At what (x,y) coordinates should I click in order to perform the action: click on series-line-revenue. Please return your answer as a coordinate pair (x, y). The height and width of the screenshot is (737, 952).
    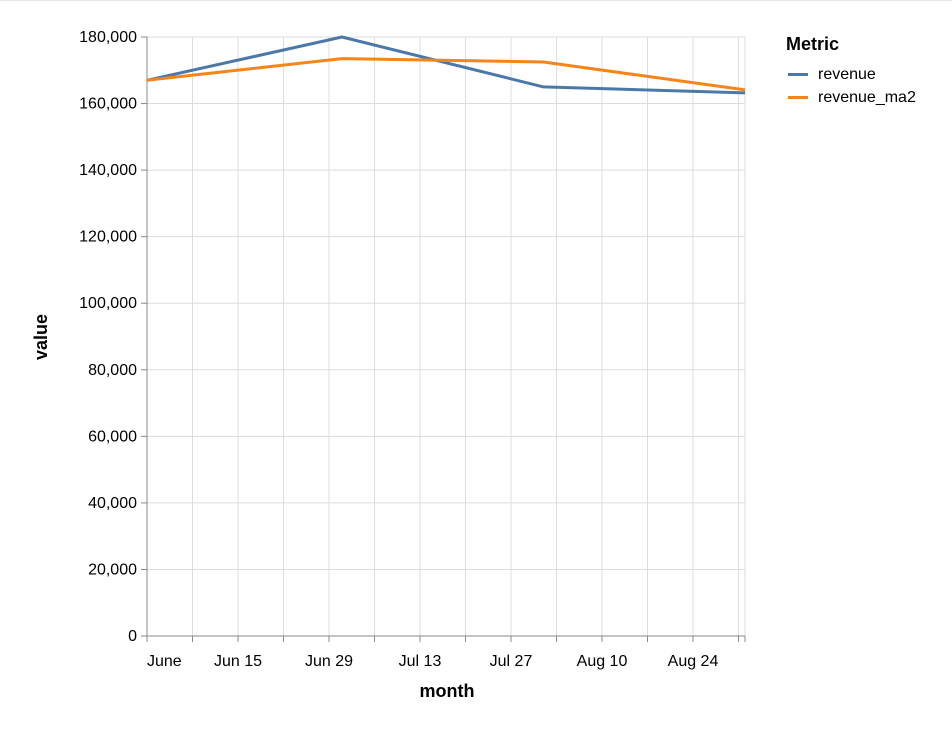
    Looking at the image, I should click on (446, 65).